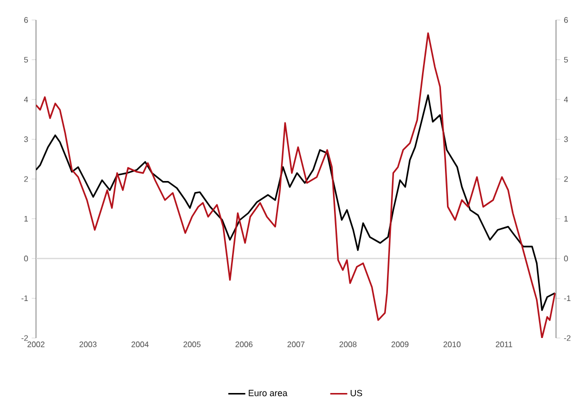  I want to click on legend-label: Euro area, so click(268, 393).